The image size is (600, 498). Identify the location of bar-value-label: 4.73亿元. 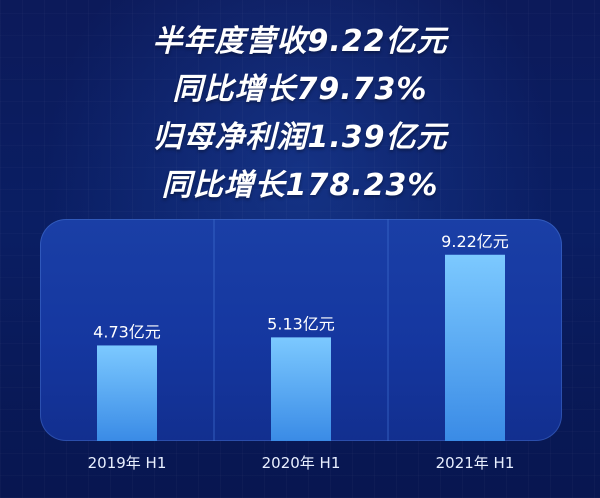
(127, 331).